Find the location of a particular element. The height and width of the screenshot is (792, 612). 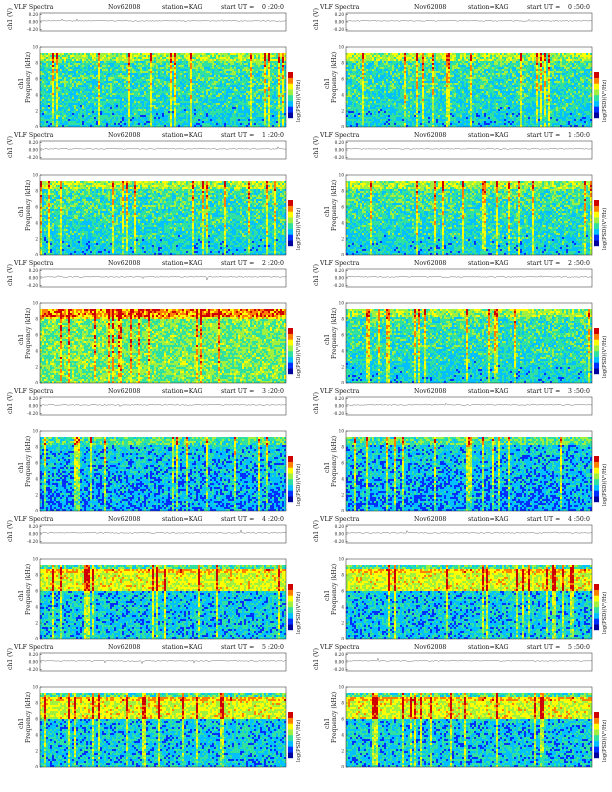

start-time: 1 :20:0 is located at coordinates (273, 135).